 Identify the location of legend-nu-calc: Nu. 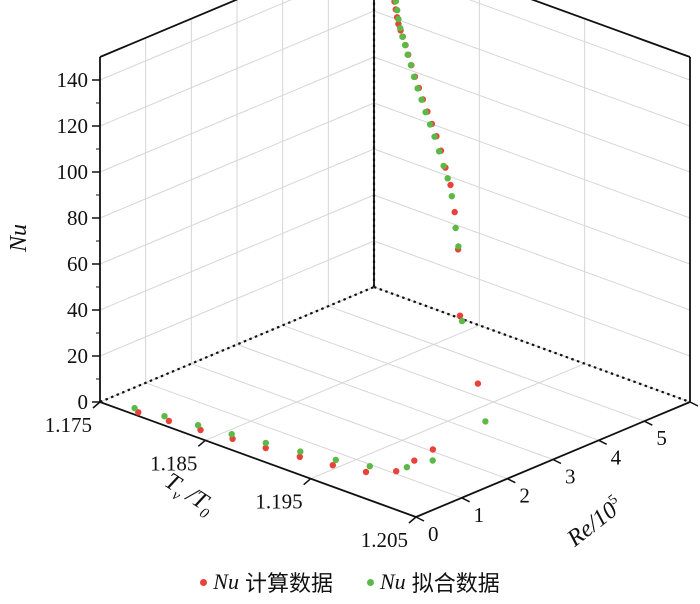
(226, 581).